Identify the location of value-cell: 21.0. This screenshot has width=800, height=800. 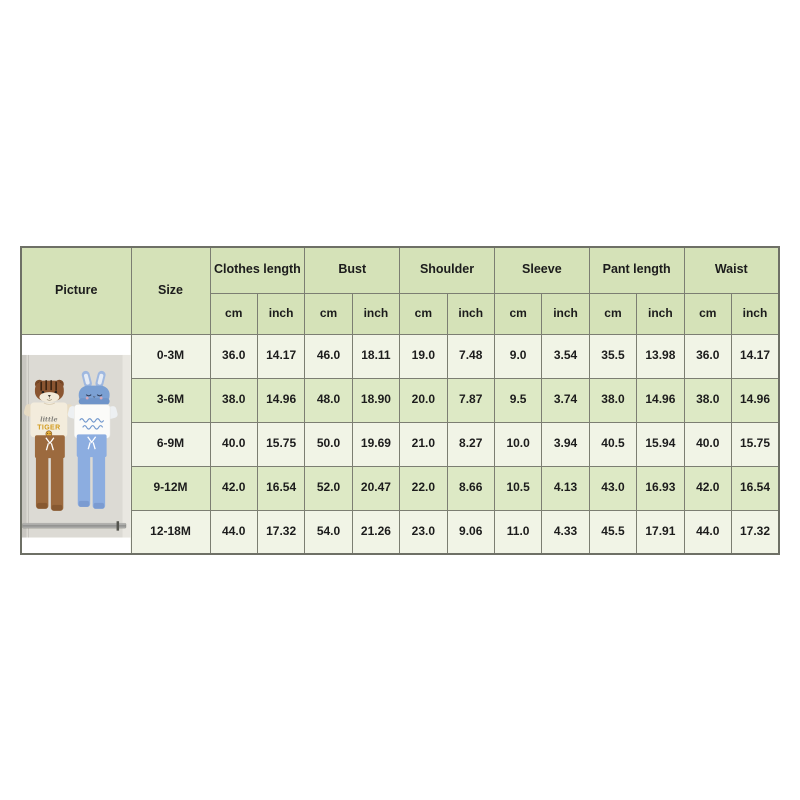
(423, 444).